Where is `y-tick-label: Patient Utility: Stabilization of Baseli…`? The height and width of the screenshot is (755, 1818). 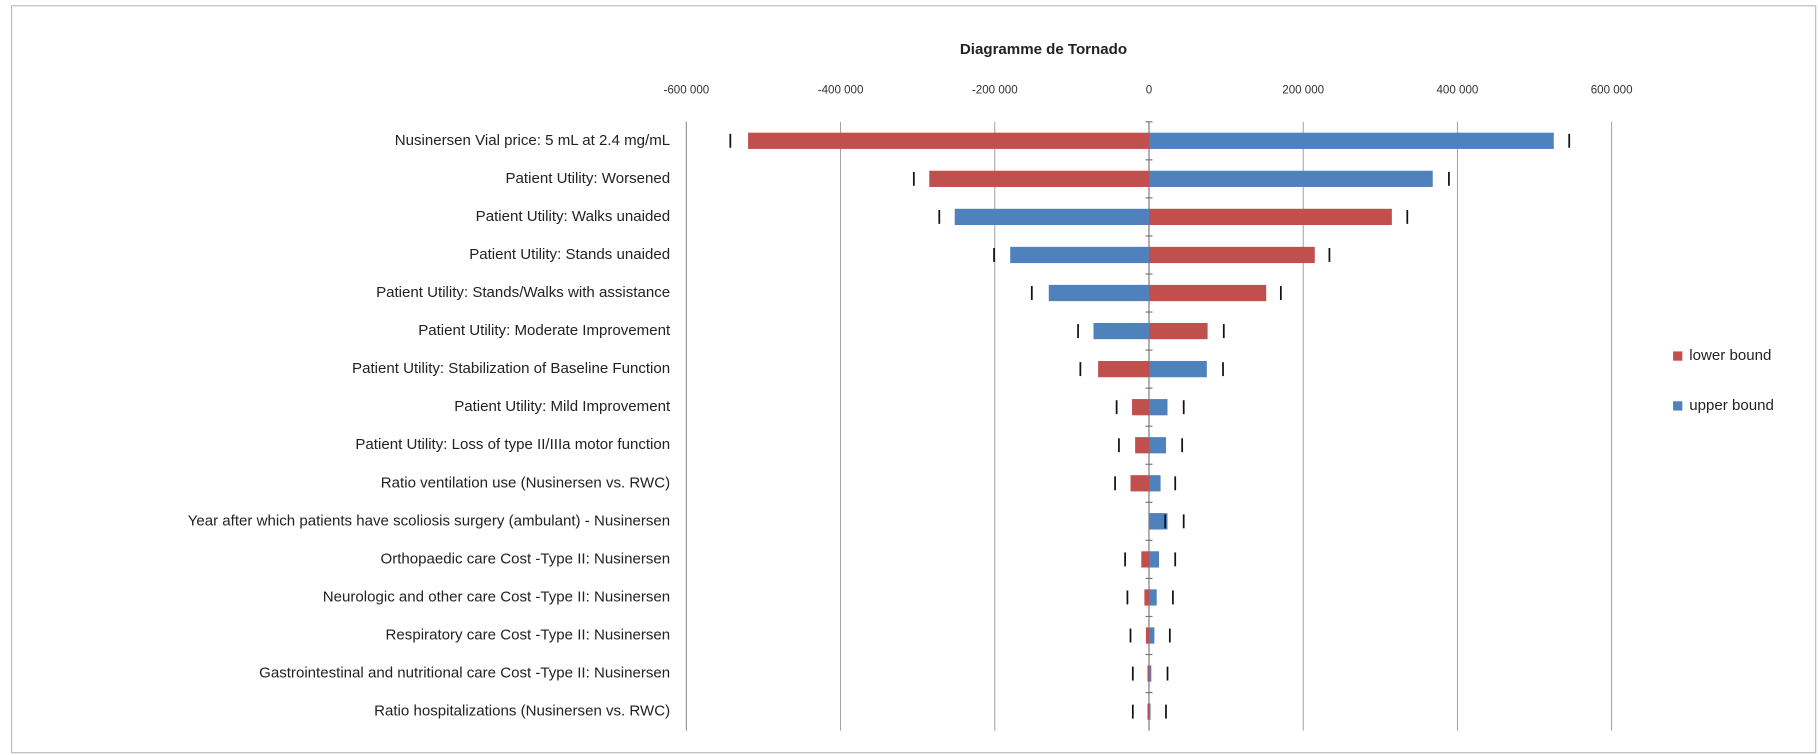 y-tick-label: Patient Utility: Stabilization of Baseli… is located at coordinates (511, 368).